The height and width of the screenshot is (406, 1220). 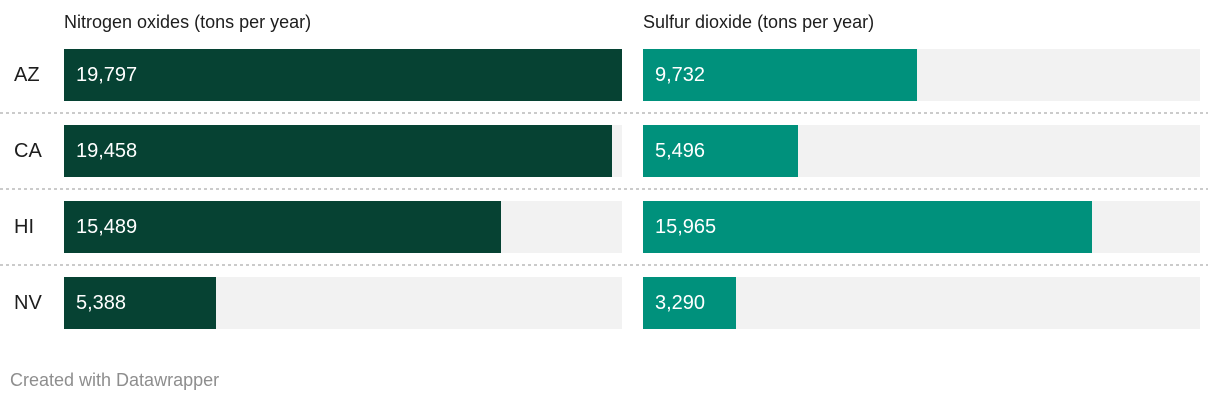 What do you see at coordinates (686, 226) in the screenshot?
I see `so2-bar-value: 15,965` at bounding box center [686, 226].